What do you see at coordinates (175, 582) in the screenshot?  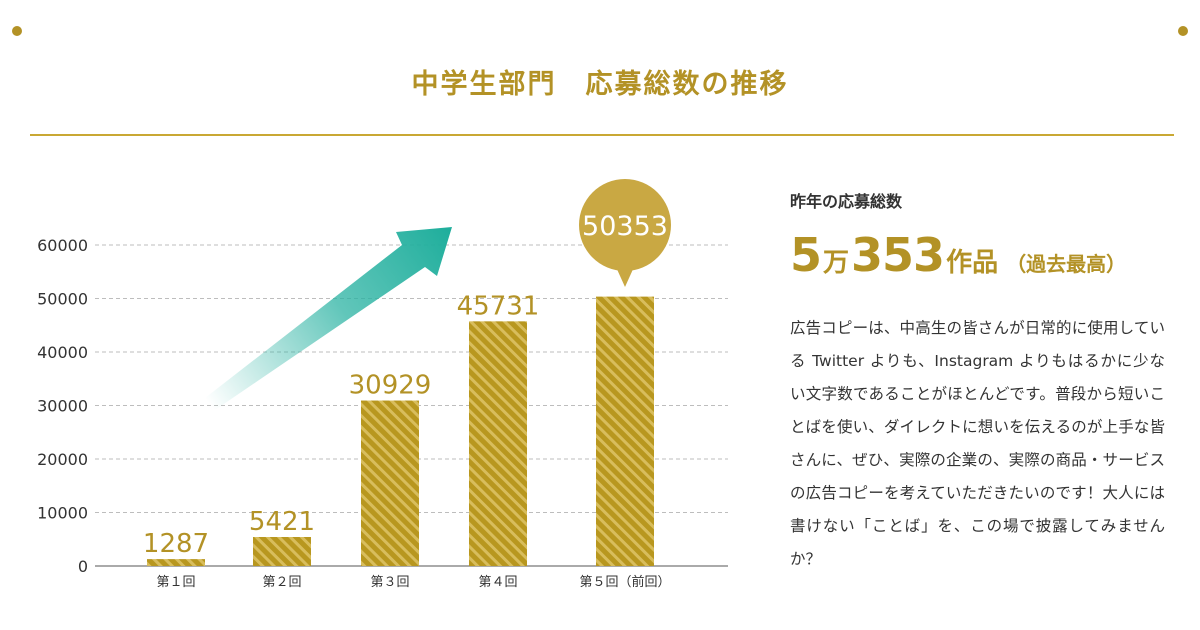 I see `x-tick-label: 第１回` at bounding box center [175, 582].